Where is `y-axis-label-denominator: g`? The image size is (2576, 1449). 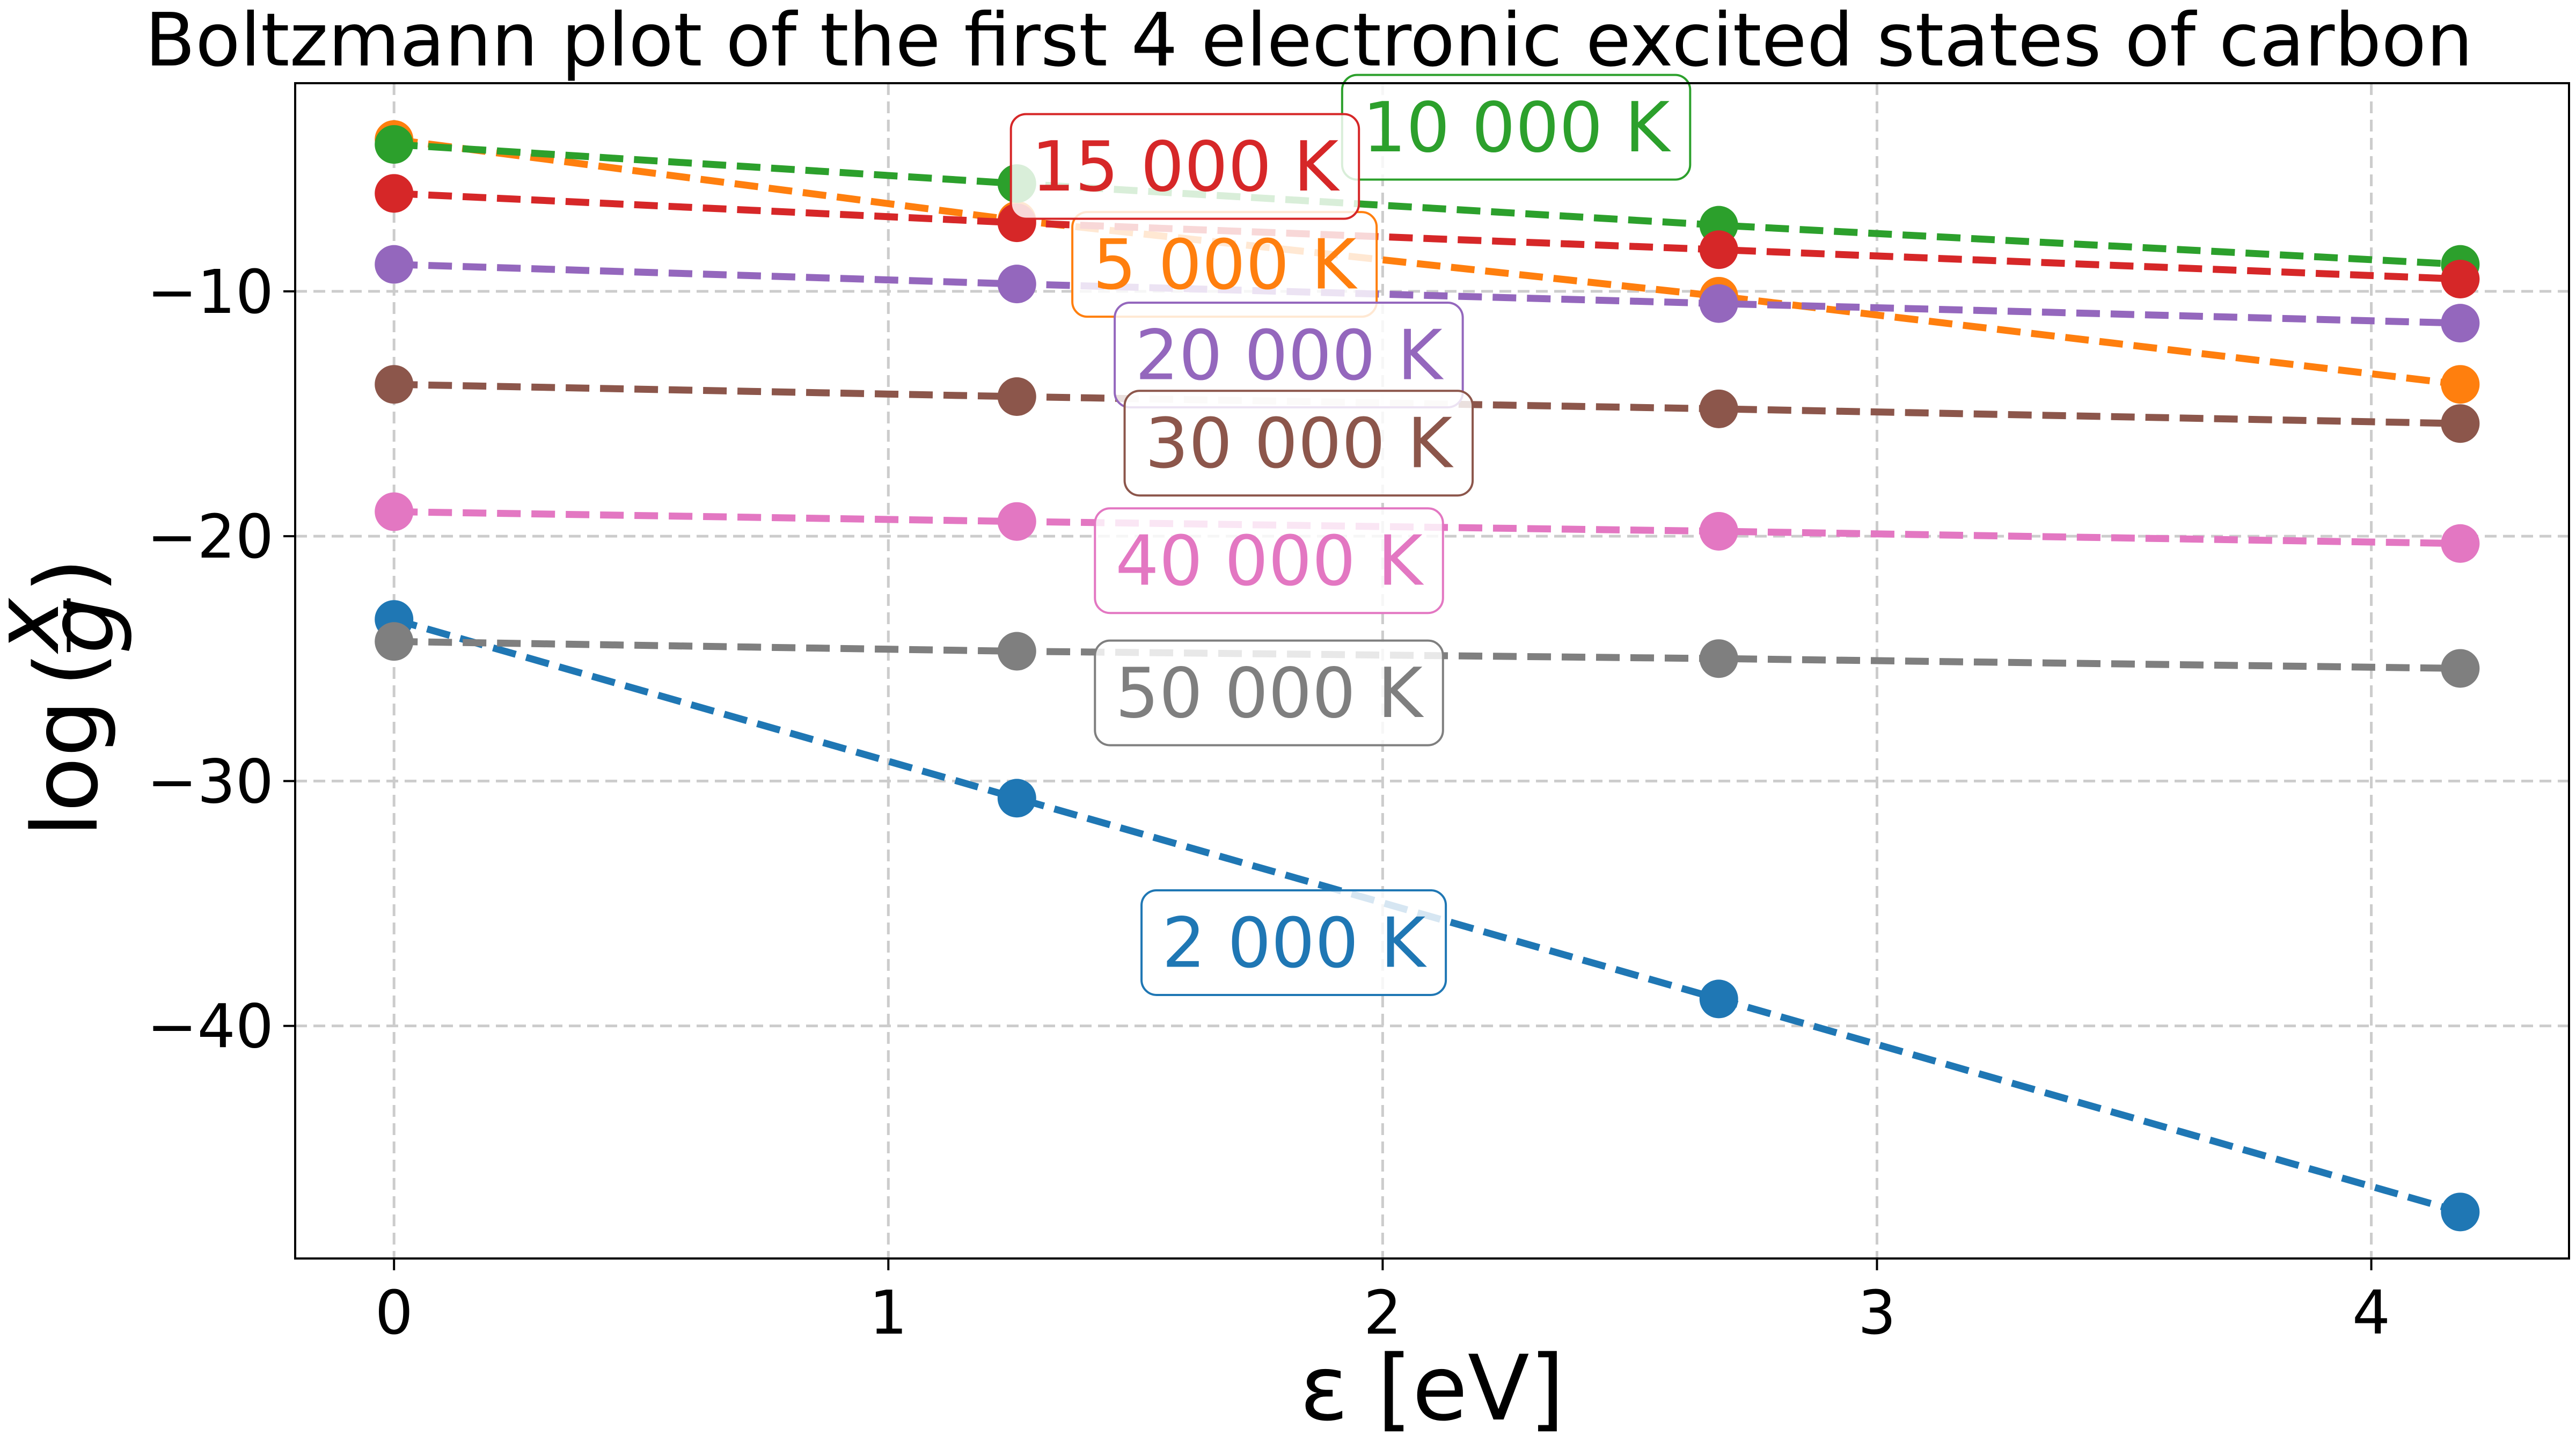
y-axis-label-denominator: g is located at coordinates (81, 625).